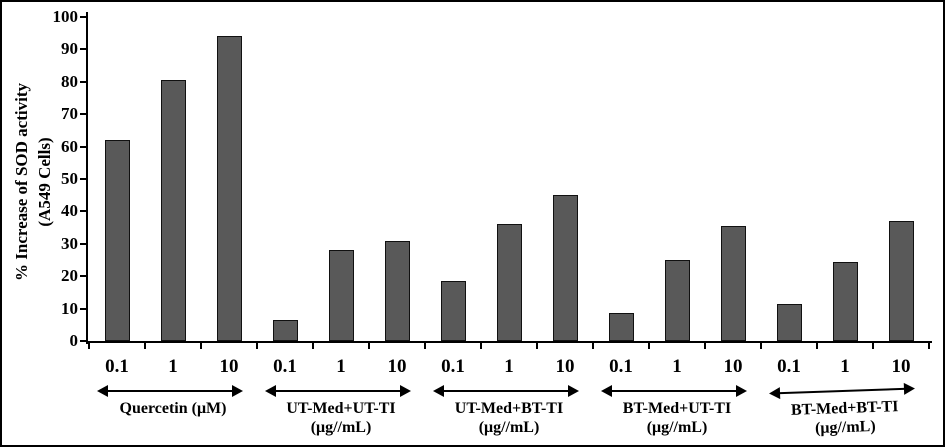 The width and height of the screenshot is (945, 447). Describe the element at coordinates (69, 276) in the screenshot. I see `y-tick-label: 20` at that location.